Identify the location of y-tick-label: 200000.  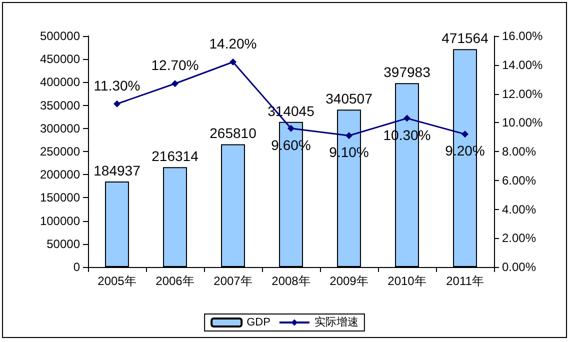
(60, 175).